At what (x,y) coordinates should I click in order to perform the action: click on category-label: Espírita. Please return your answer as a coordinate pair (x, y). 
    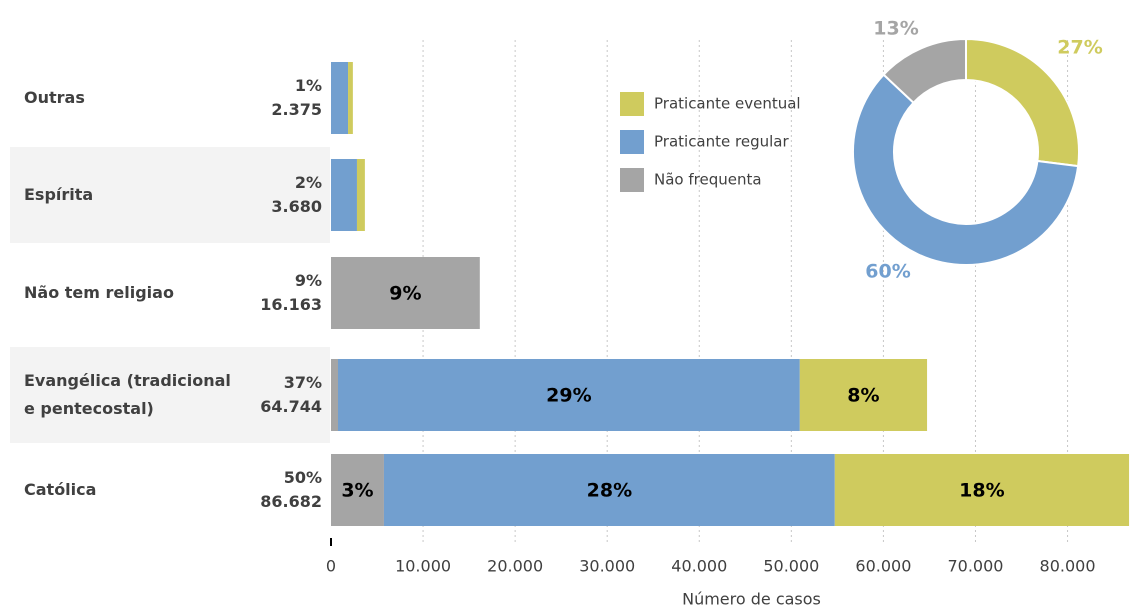
    Looking at the image, I should click on (59, 194).